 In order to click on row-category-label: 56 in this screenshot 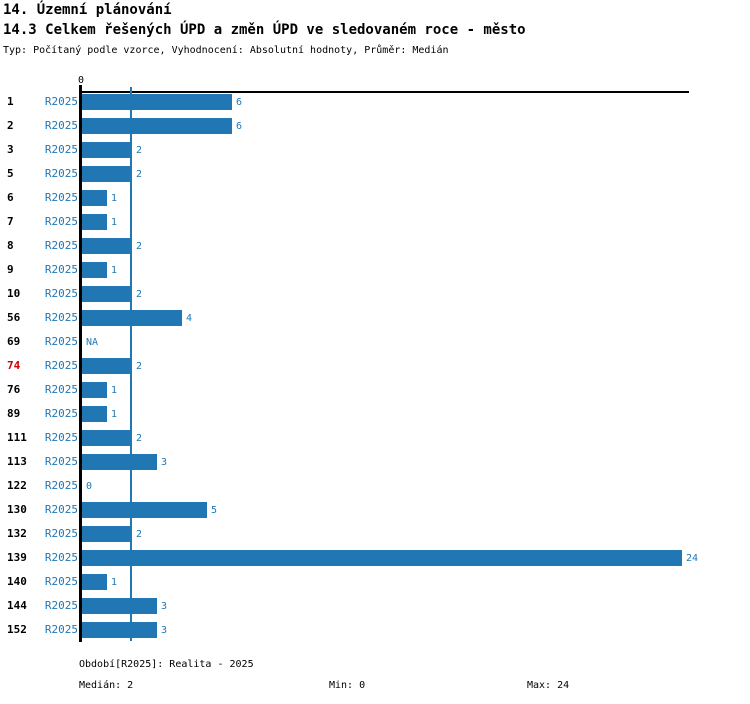, I will do `click(14, 317)`.